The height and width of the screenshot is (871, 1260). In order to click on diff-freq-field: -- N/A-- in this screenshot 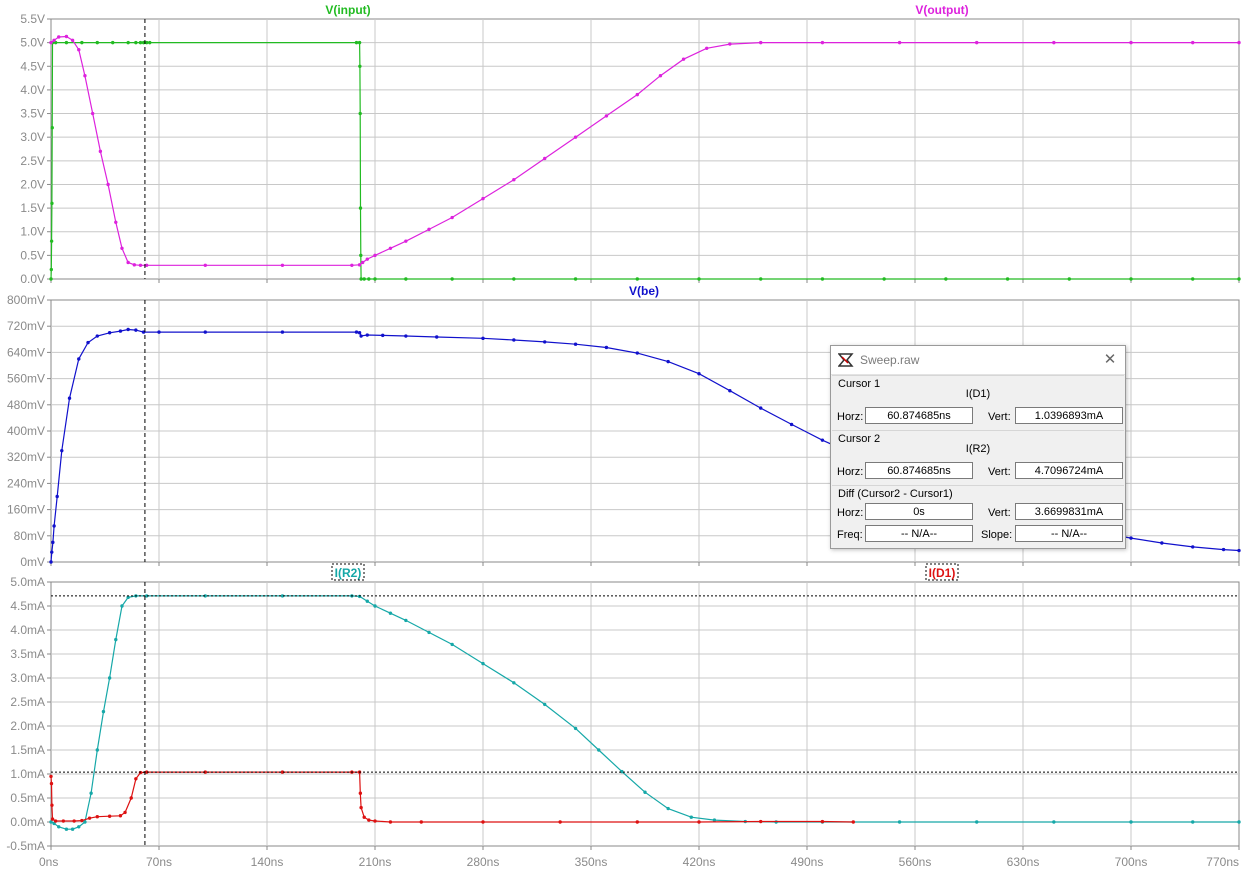, I will do `click(919, 533)`.